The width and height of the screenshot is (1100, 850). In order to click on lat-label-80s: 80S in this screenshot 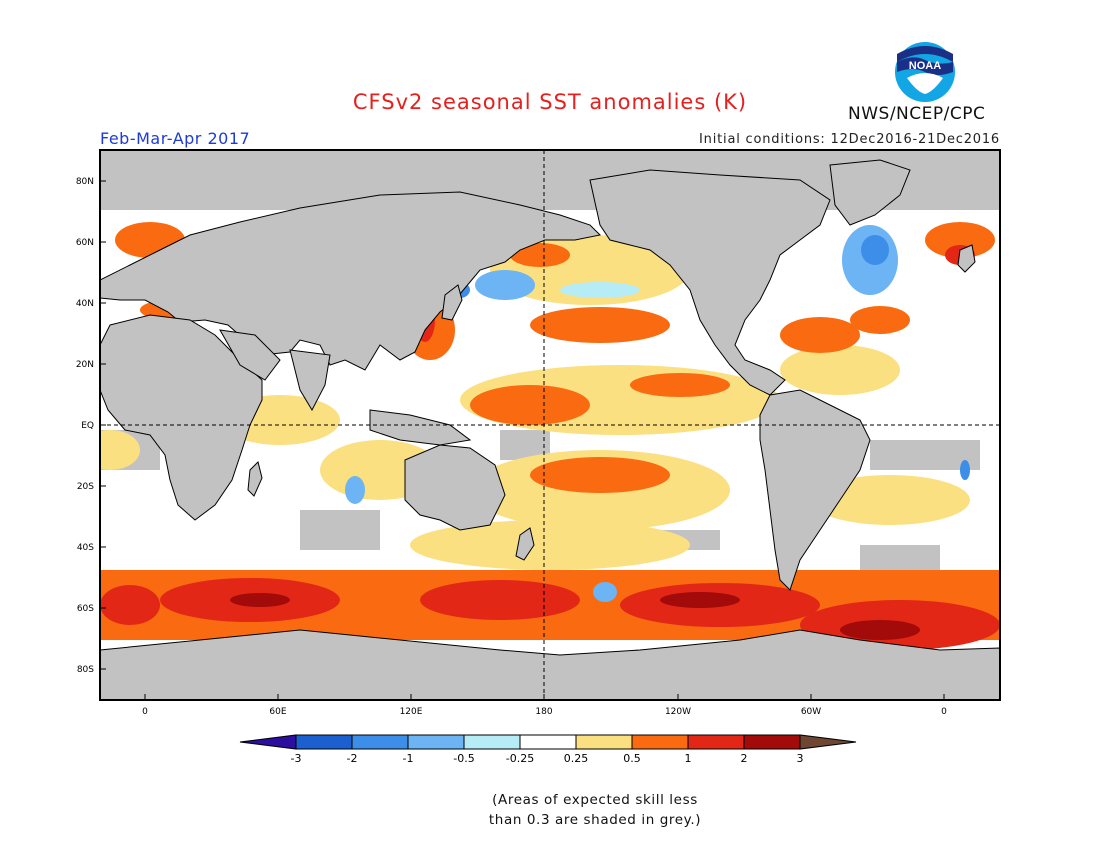, I will do `click(85, 670)`.